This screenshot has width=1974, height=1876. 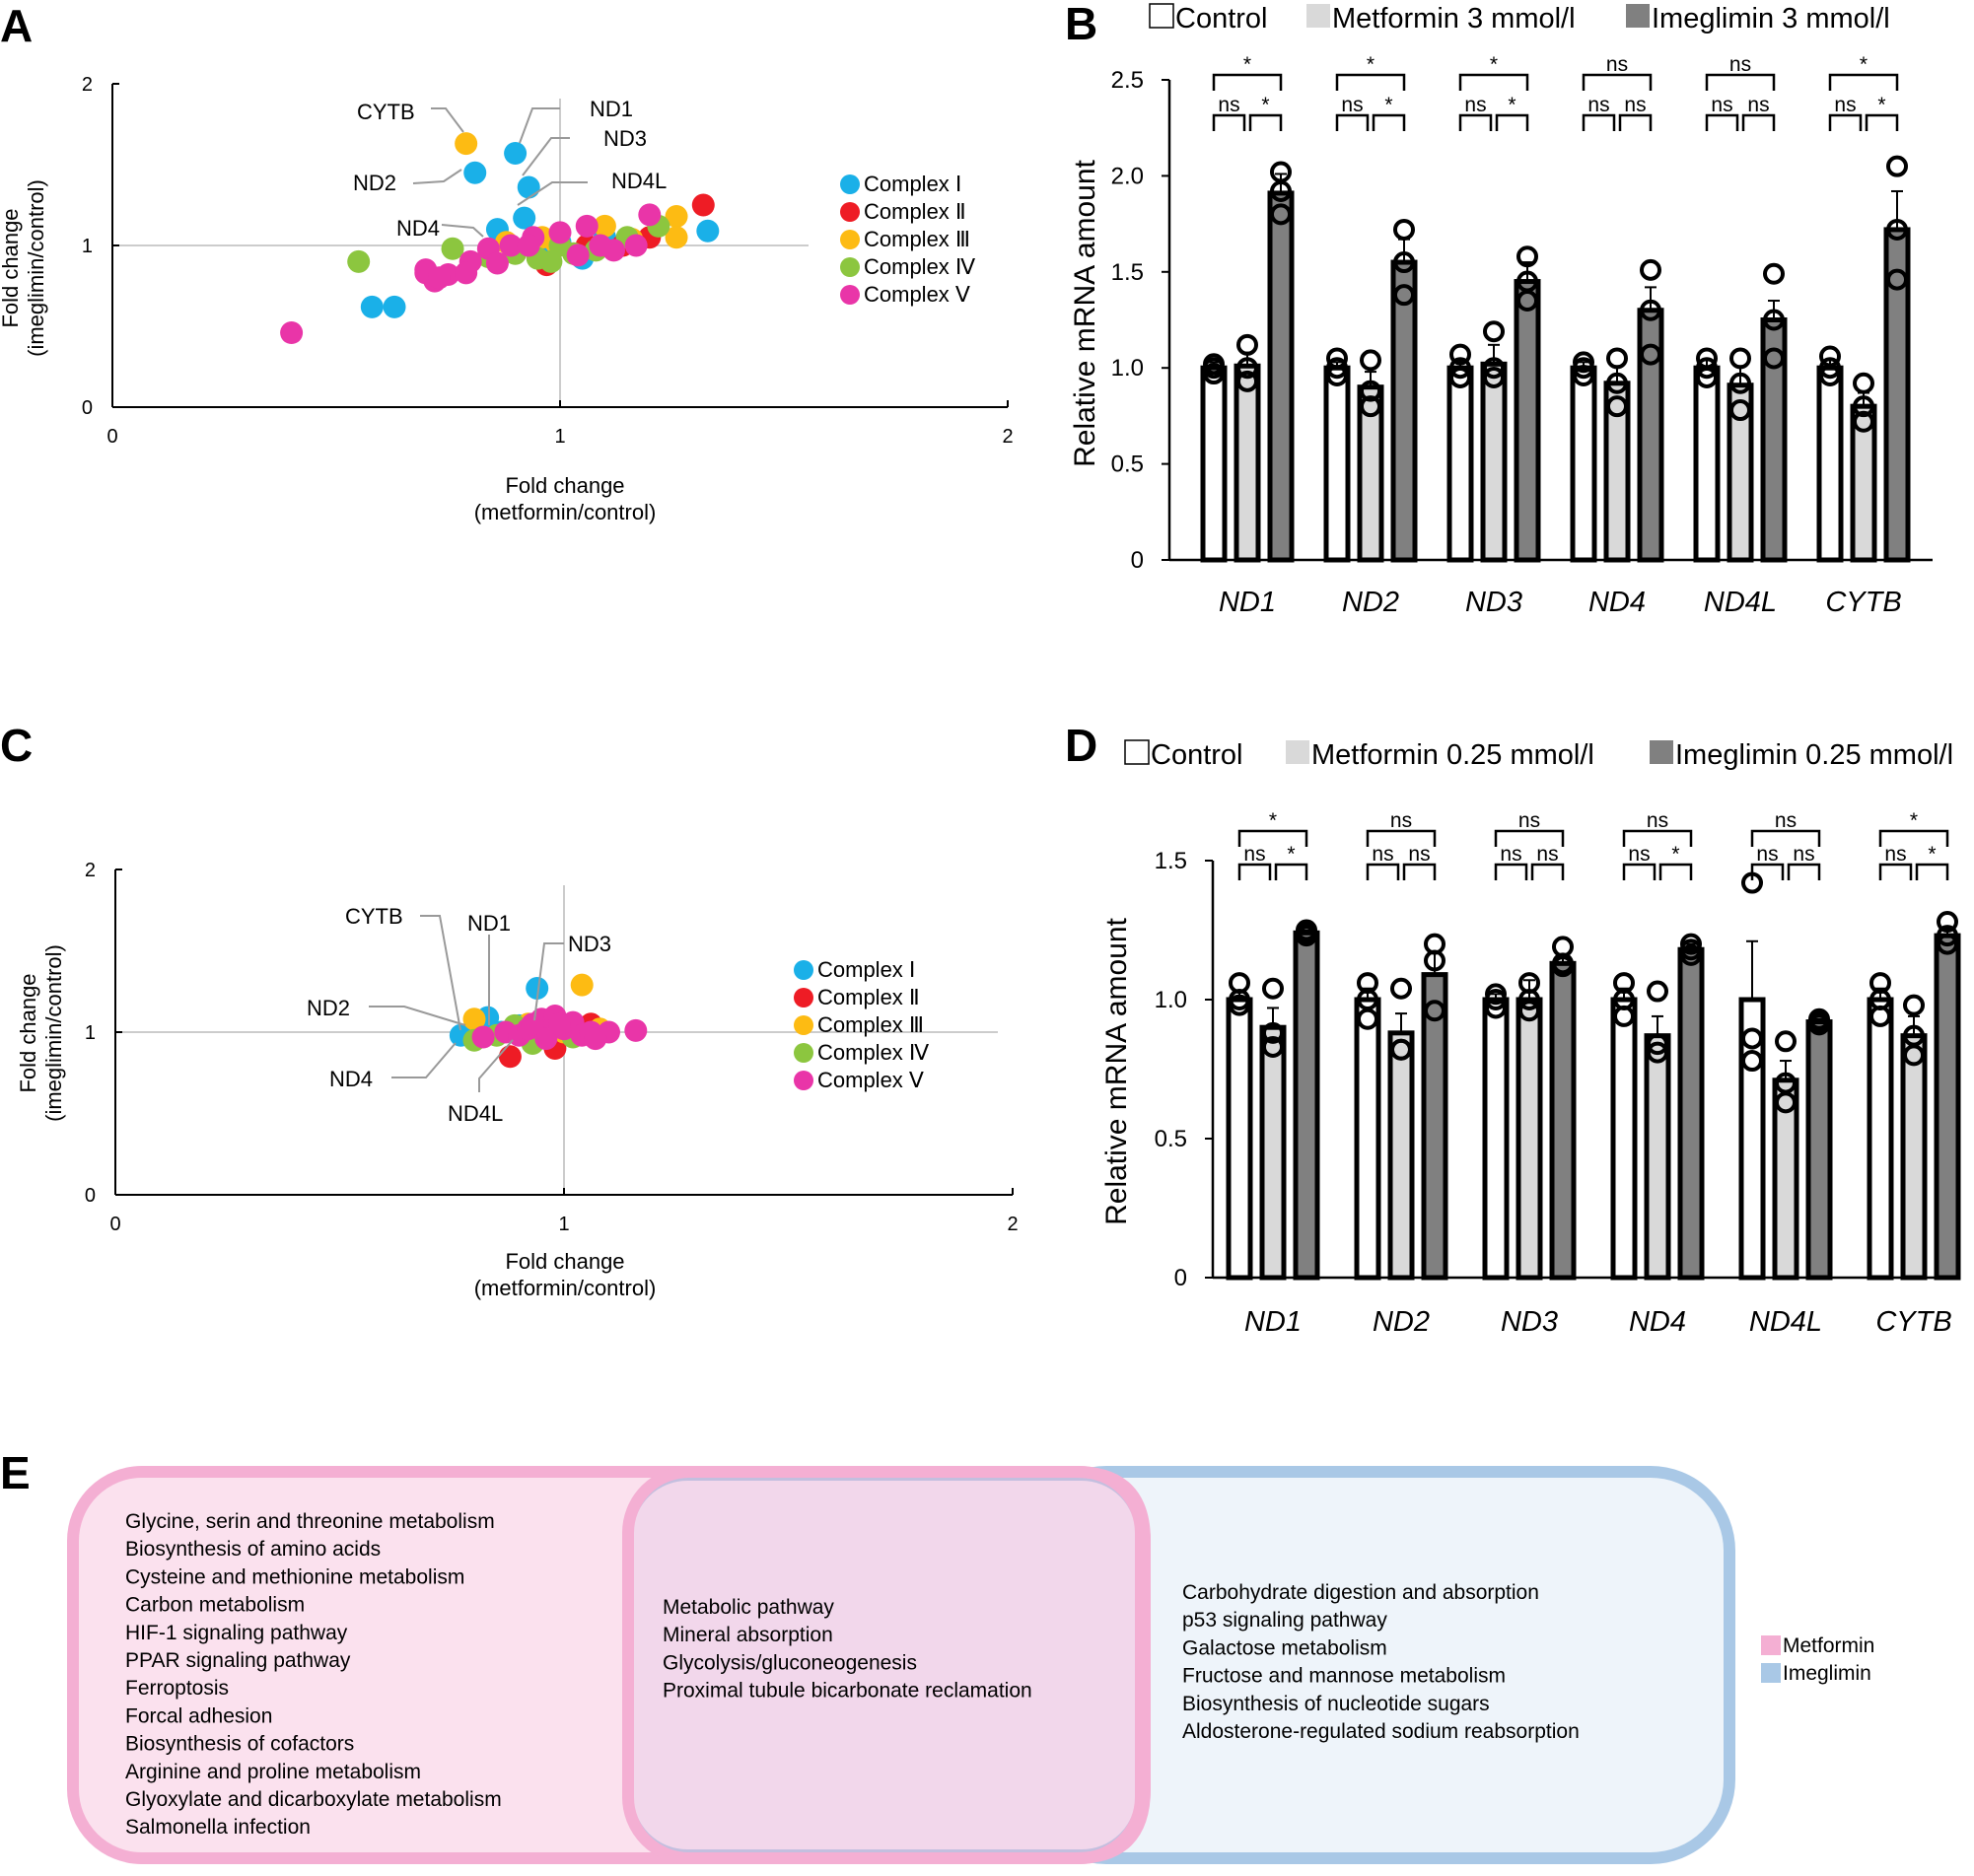 What do you see at coordinates (1707, 464) in the screenshot?
I see `bar-nd4l-control` at bounding box center [1707, 464].